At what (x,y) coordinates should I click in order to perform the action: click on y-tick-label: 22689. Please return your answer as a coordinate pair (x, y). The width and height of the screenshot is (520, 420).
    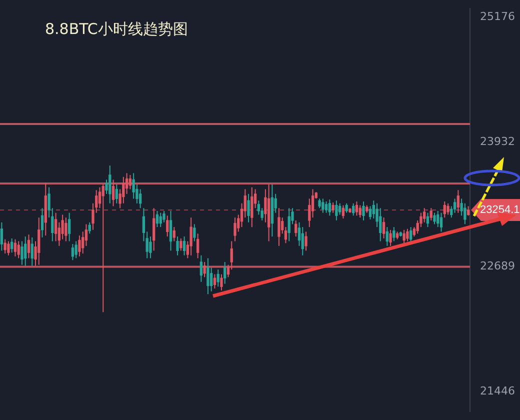
    Looking at the image, I should click on (497, 266).